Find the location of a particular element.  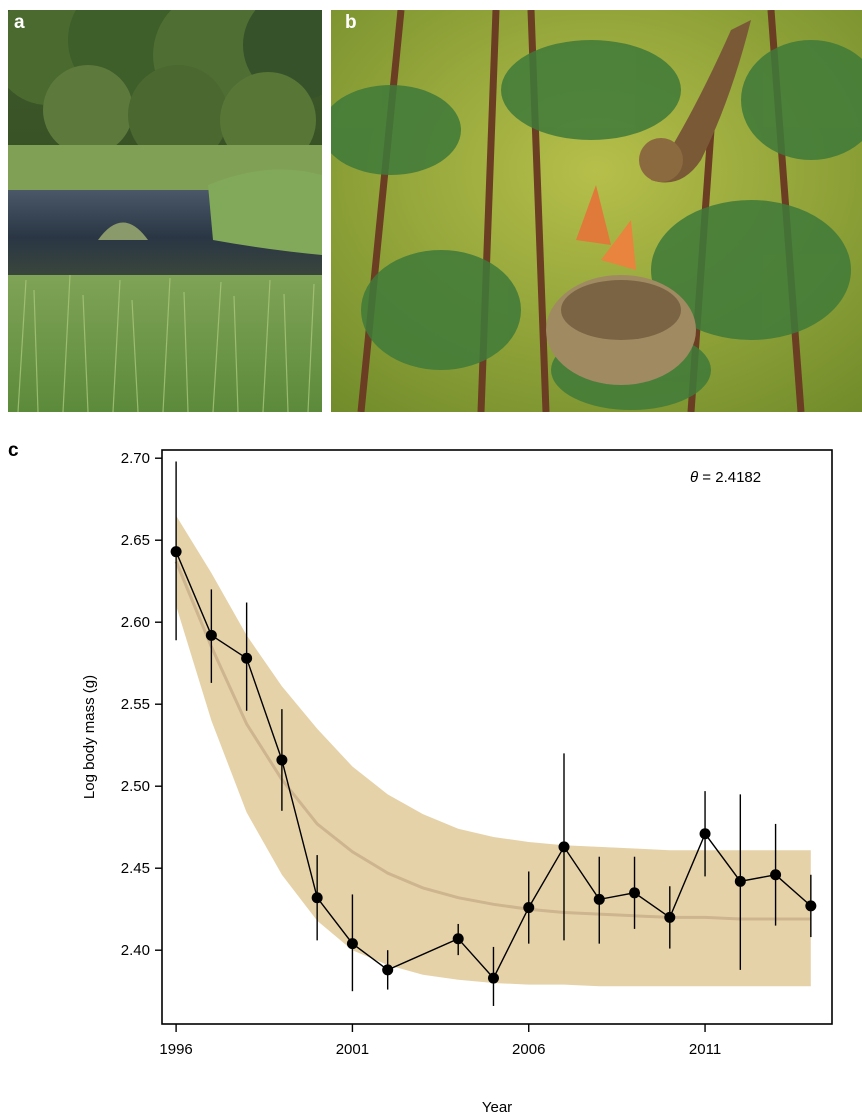

photo-marsh-pond is located at coordinates (165, 211).